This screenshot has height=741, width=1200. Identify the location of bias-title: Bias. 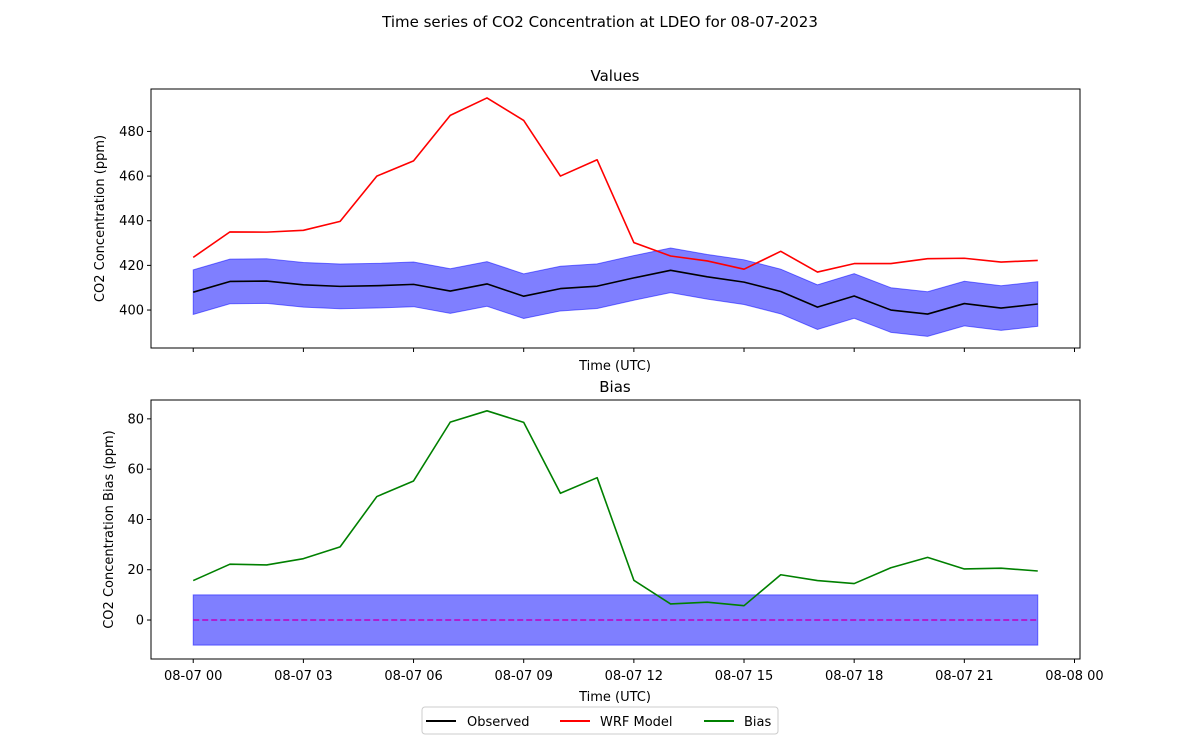
(615, 387).